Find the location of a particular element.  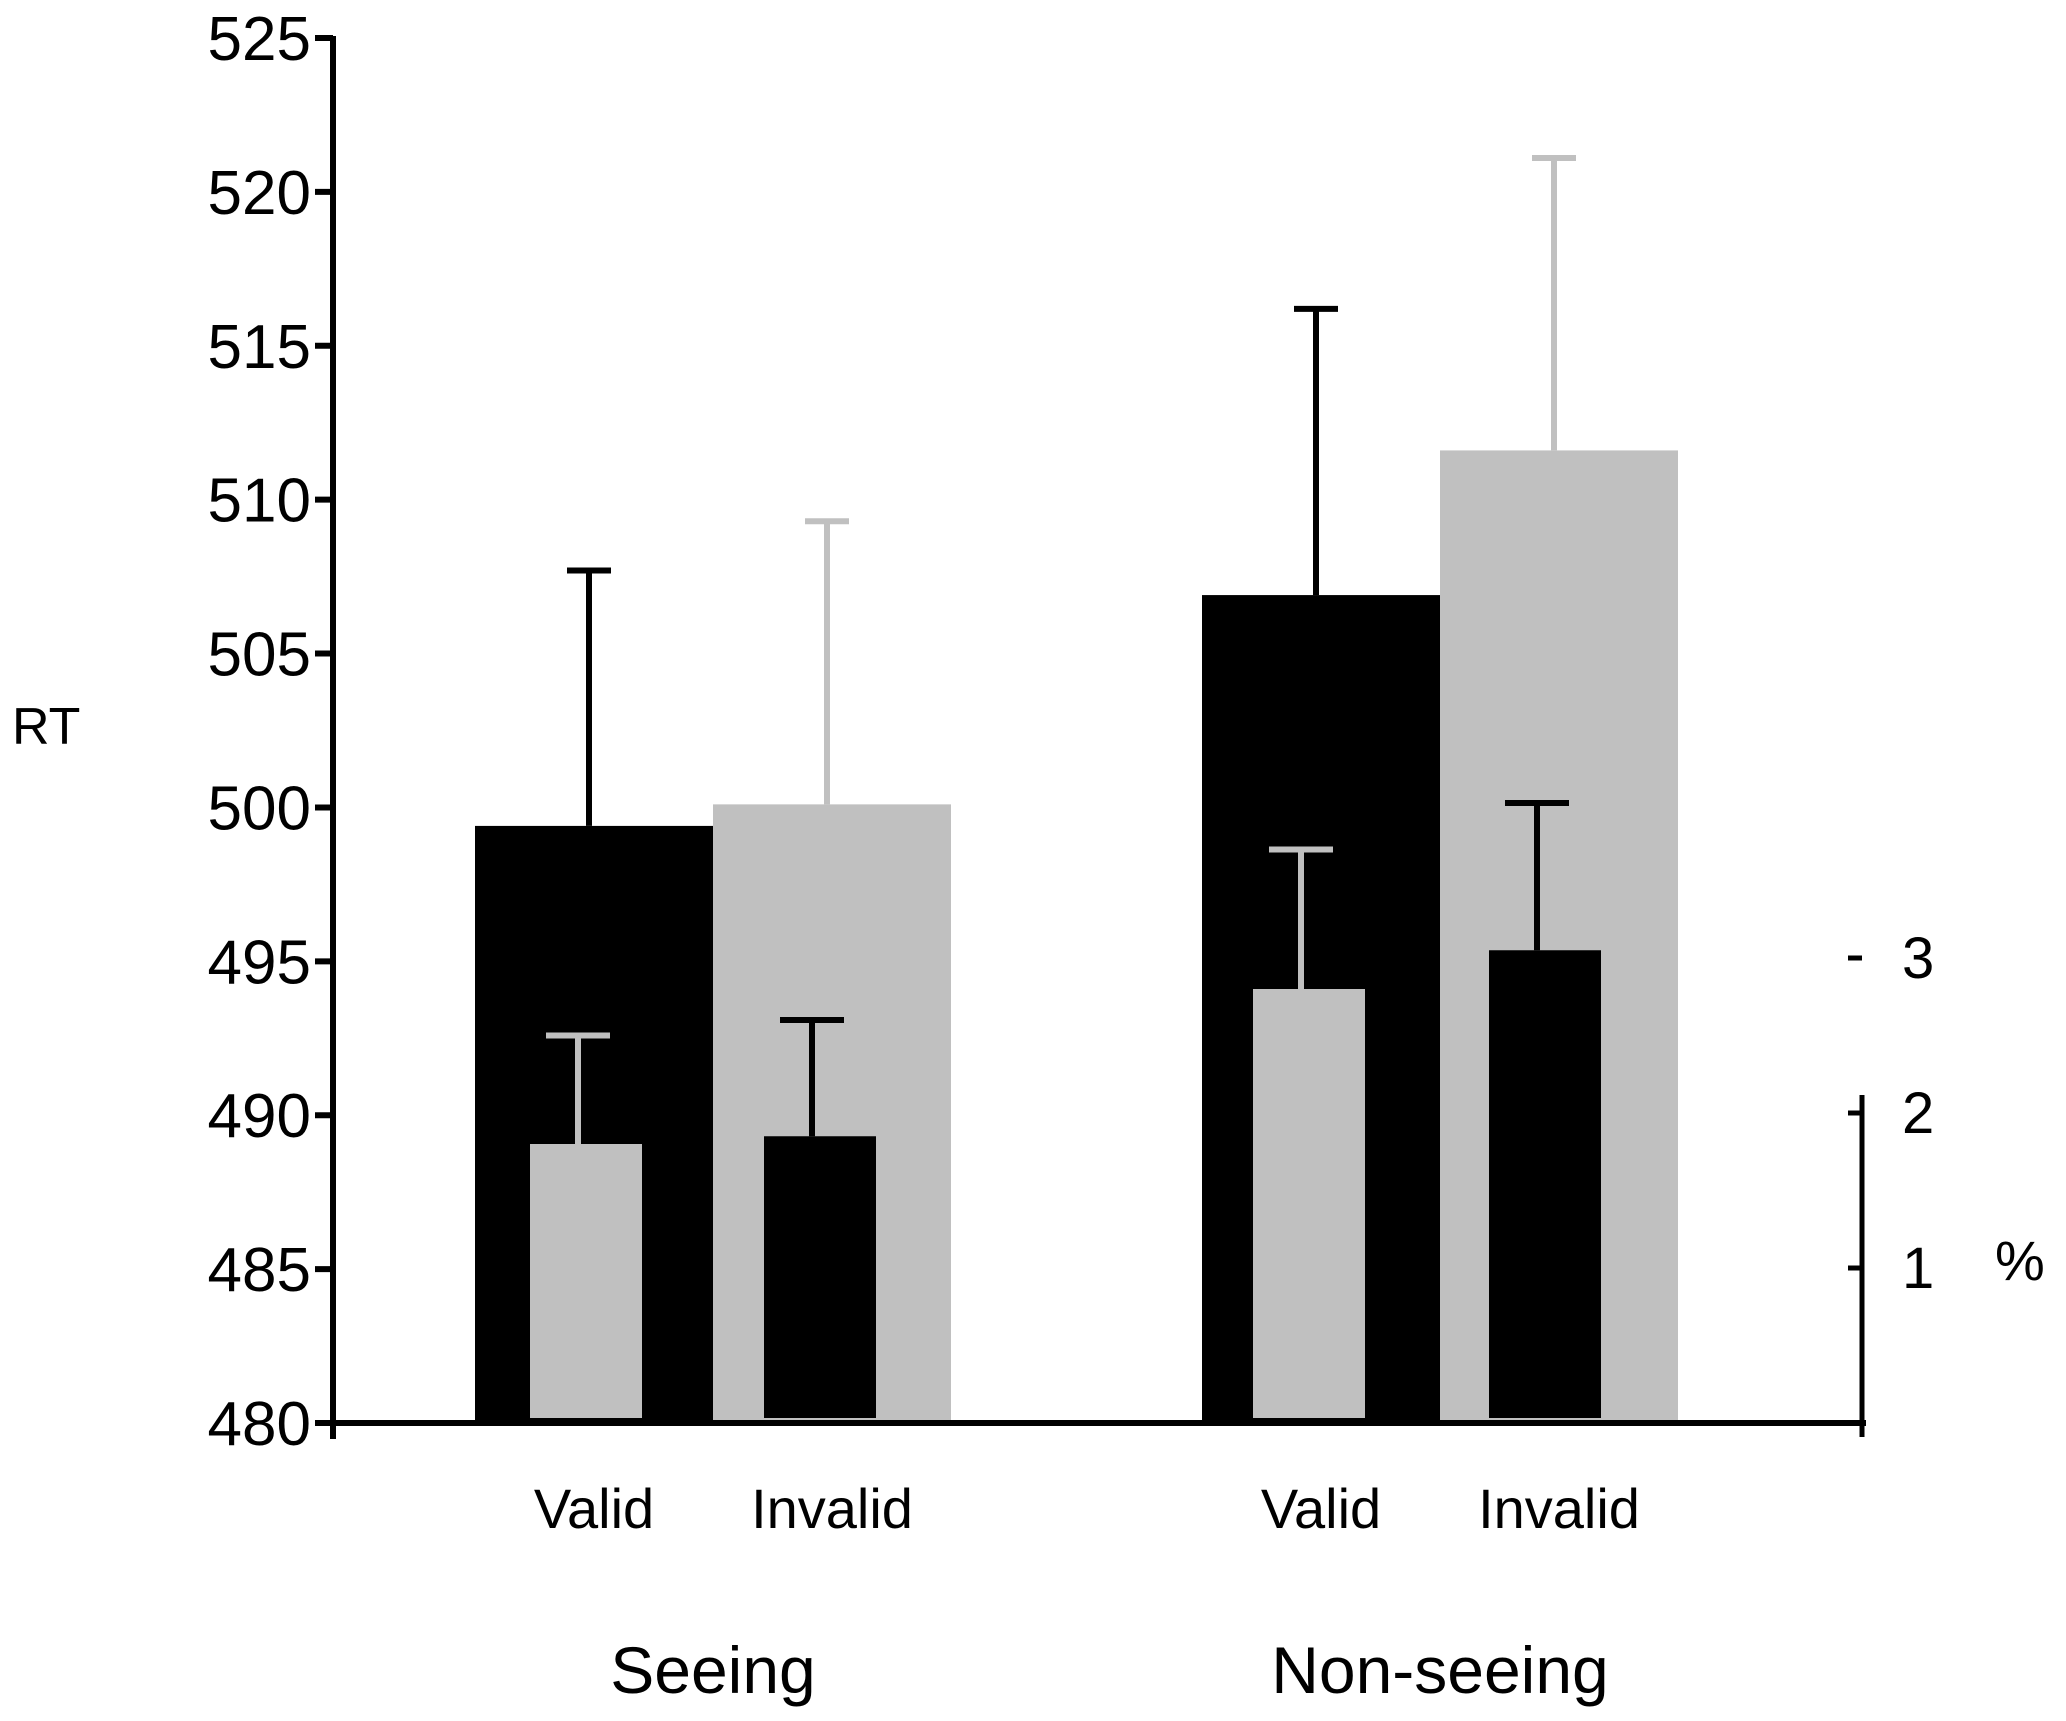

error-bar-non-seeing-invalid is located at coordinates (1545, 1184).